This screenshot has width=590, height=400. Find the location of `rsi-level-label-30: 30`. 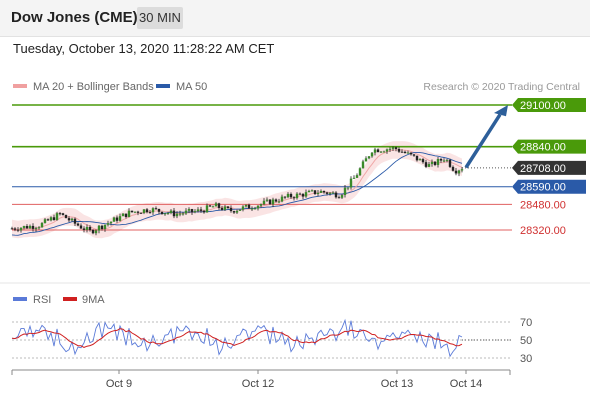

rsi-level-label-30: 30 is located at coordinates (526, 359).